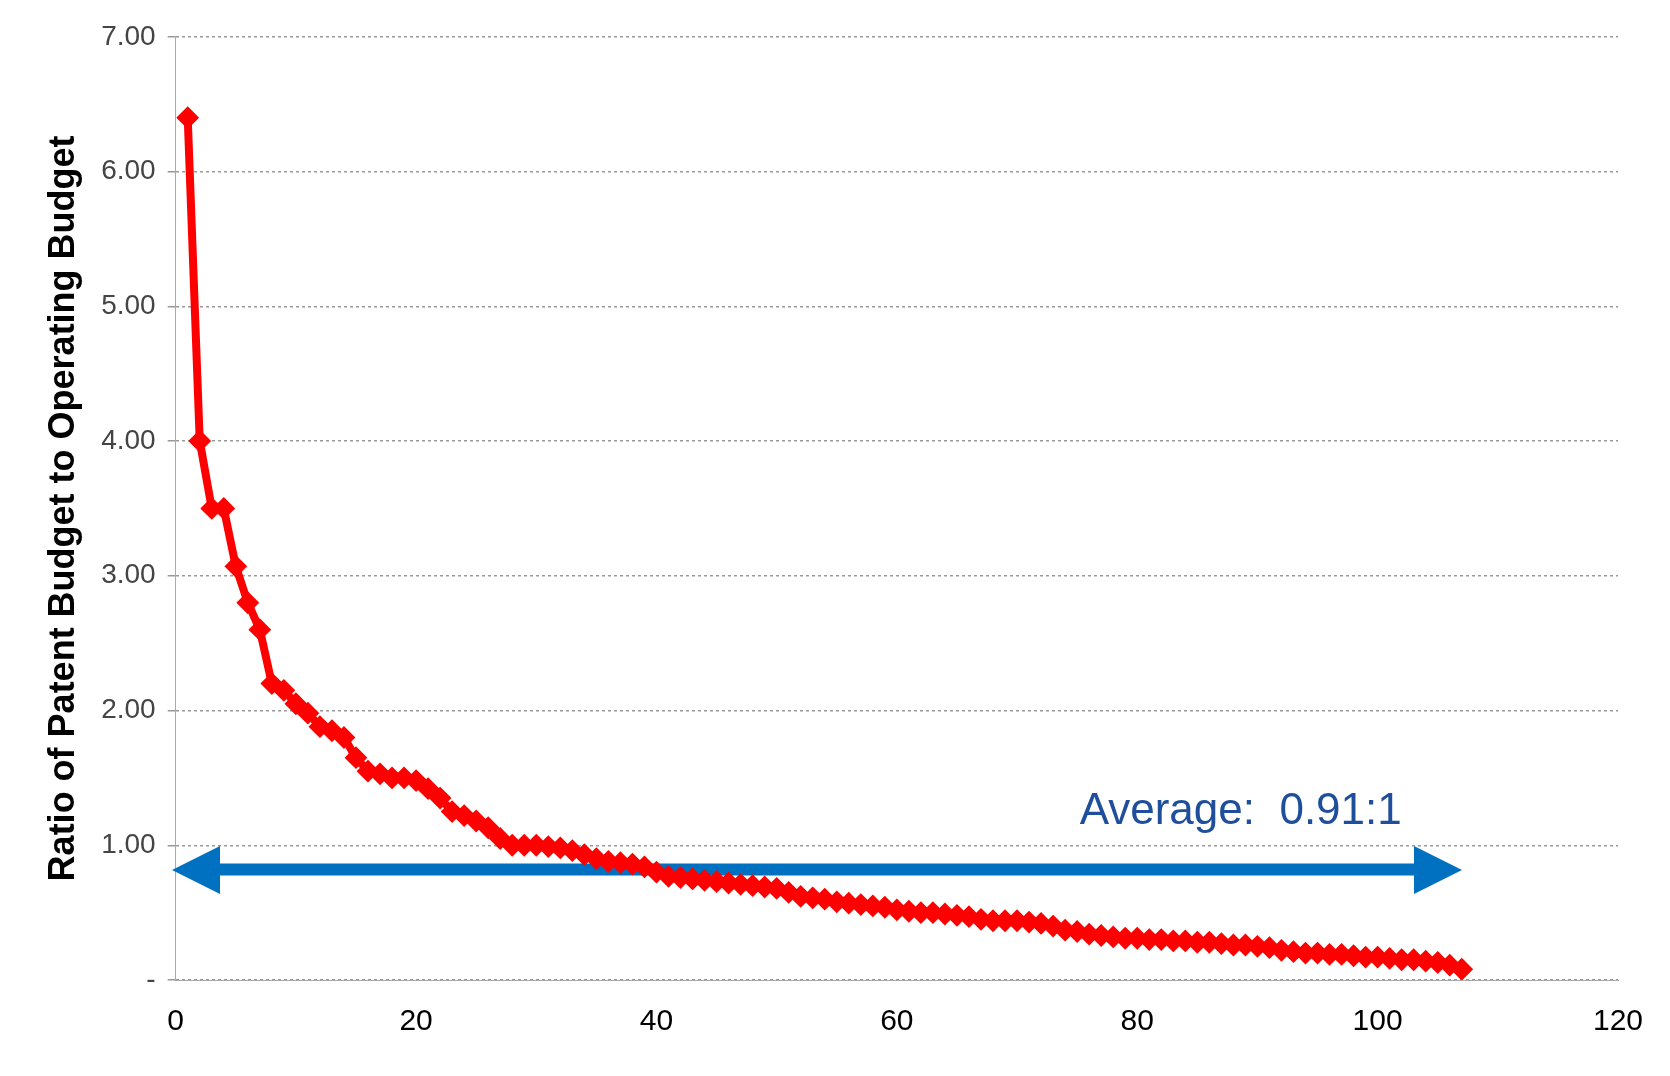  What do you see at coordinates (128, 35) in the screenshot?
I see `y-tick-label: 7.00` at bounding box center [128, 35].